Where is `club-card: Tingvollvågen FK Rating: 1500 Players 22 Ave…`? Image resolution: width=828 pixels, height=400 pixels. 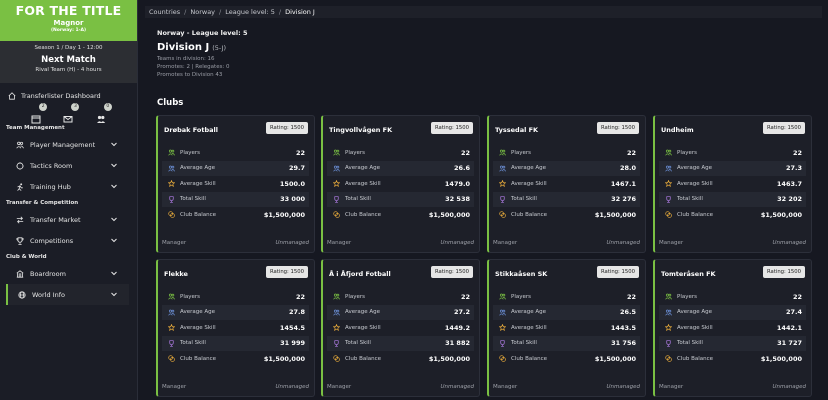
club-card: Tingvollvågen FK Rating: 1500 Players 22 Ave… is located at coordinates (400, 184).